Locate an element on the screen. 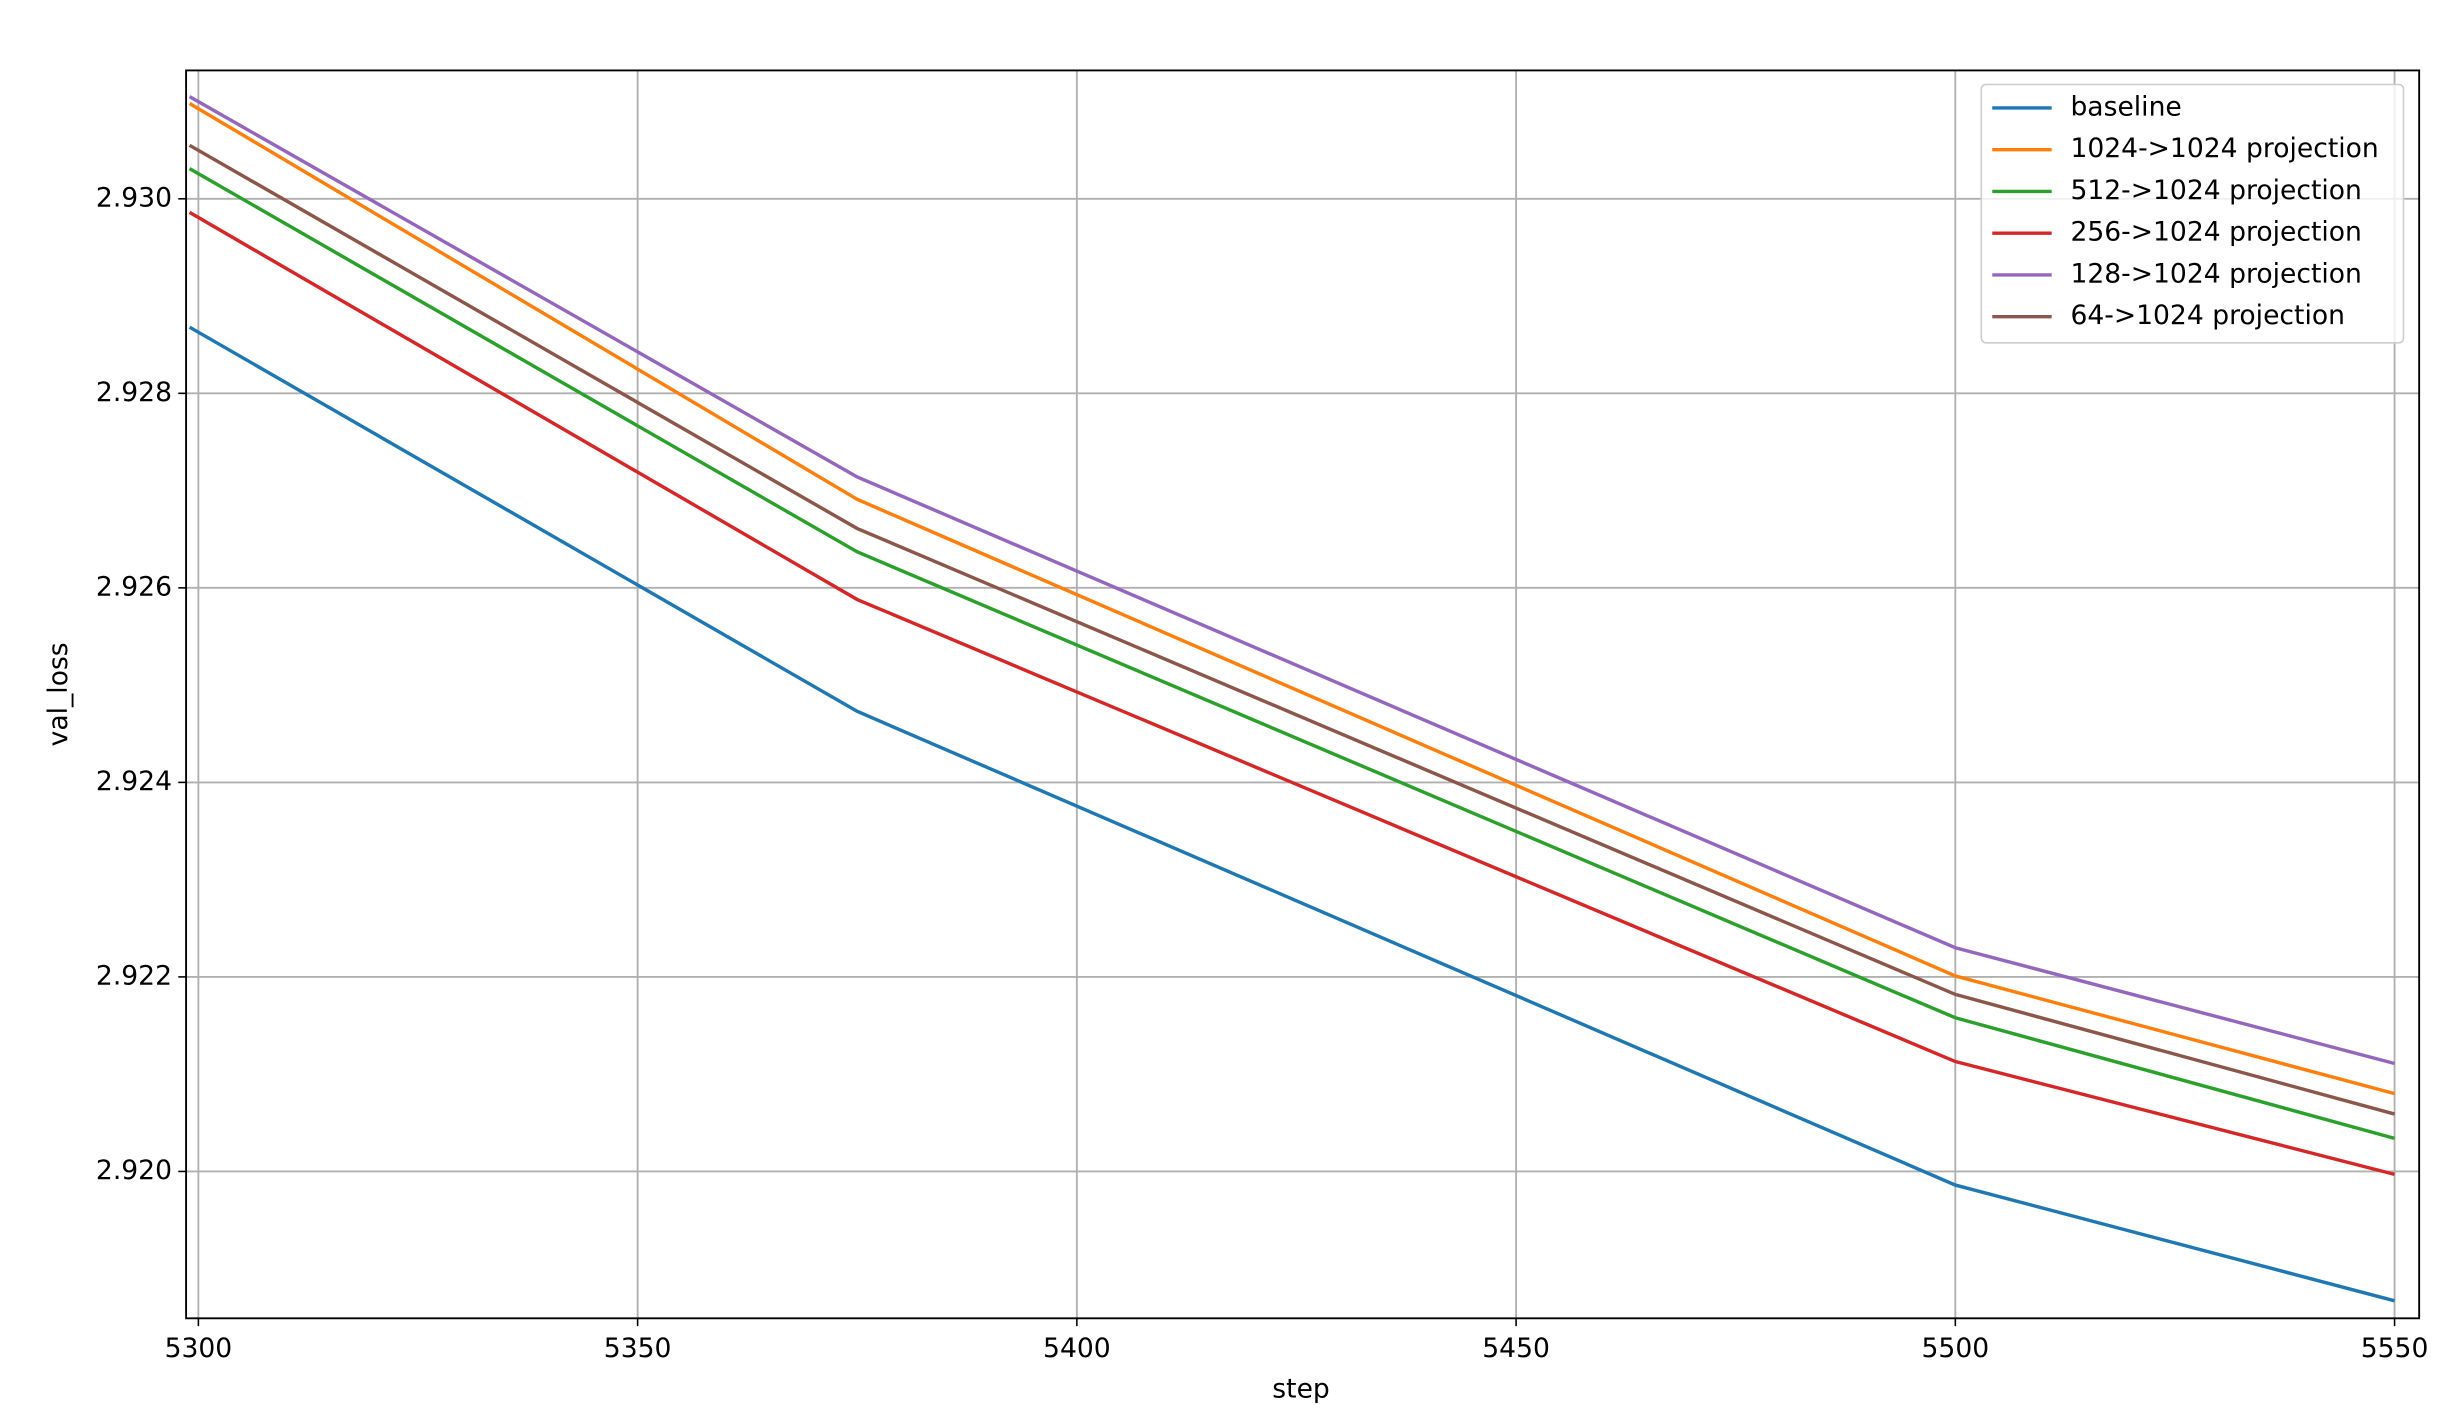 This screenshot has width=2452, height=1420. x-tick-label: 5500 is located at coordinates (1956, 1348).